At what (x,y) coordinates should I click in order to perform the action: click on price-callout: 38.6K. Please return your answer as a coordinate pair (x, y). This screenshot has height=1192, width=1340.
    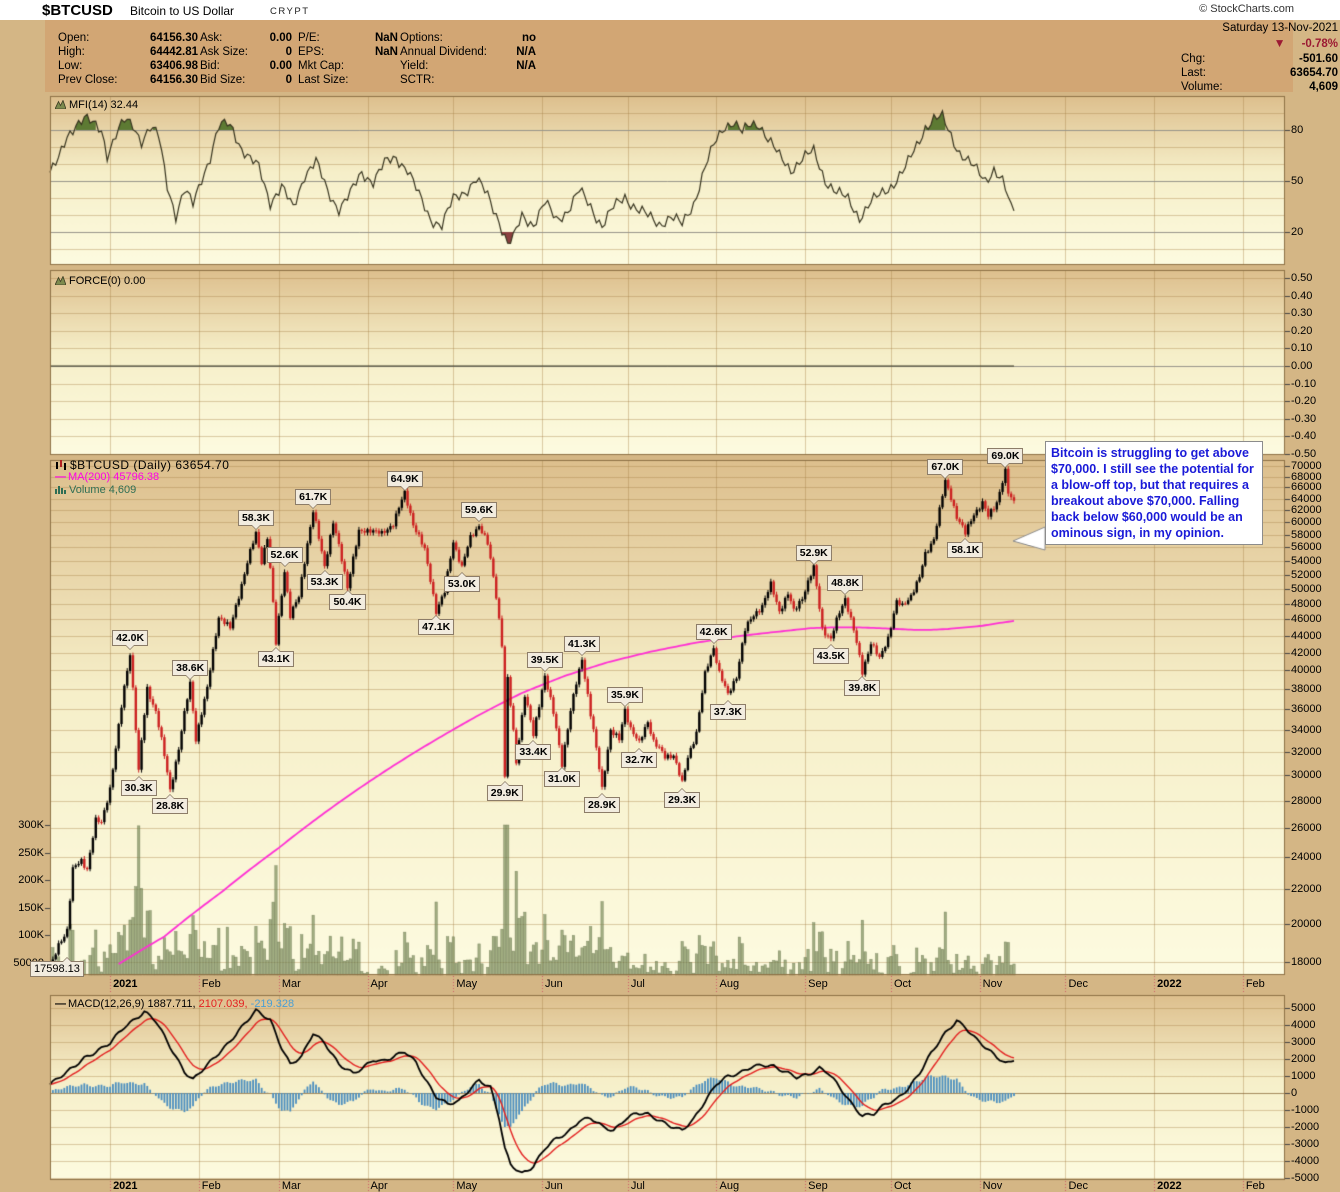
    Looking at the image, I should click on (190, 670).